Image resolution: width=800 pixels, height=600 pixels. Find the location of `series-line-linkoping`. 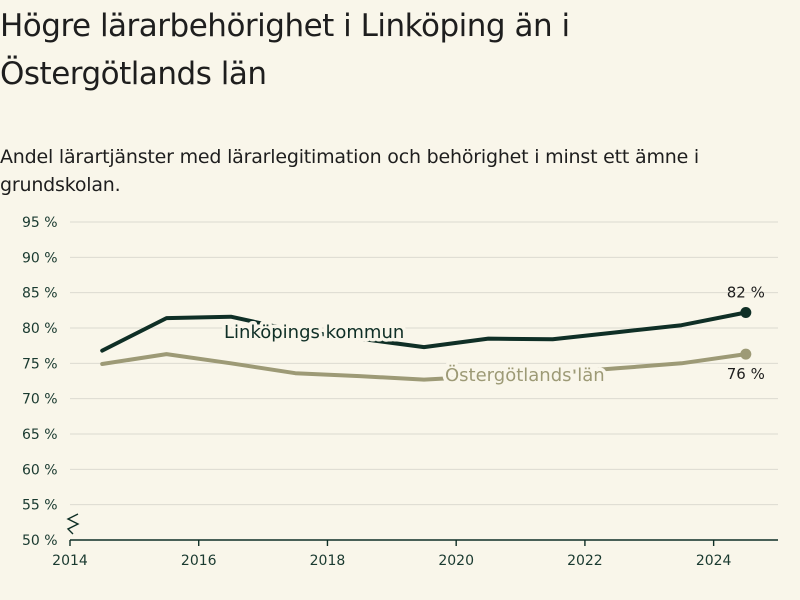

series-line-linkoping is located at coordinates (424, 331).